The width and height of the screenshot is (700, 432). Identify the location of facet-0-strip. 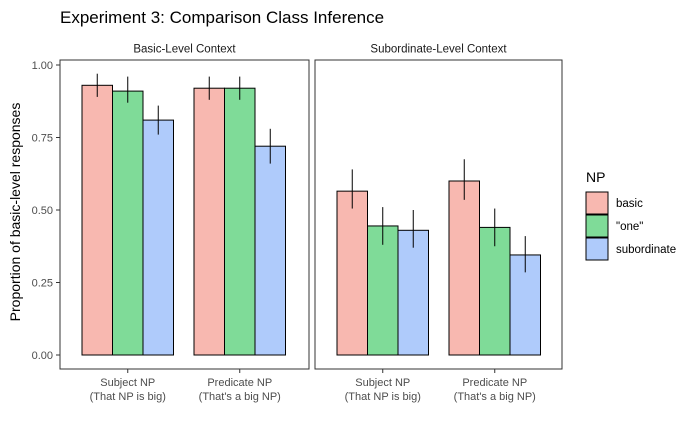
(184, 48).